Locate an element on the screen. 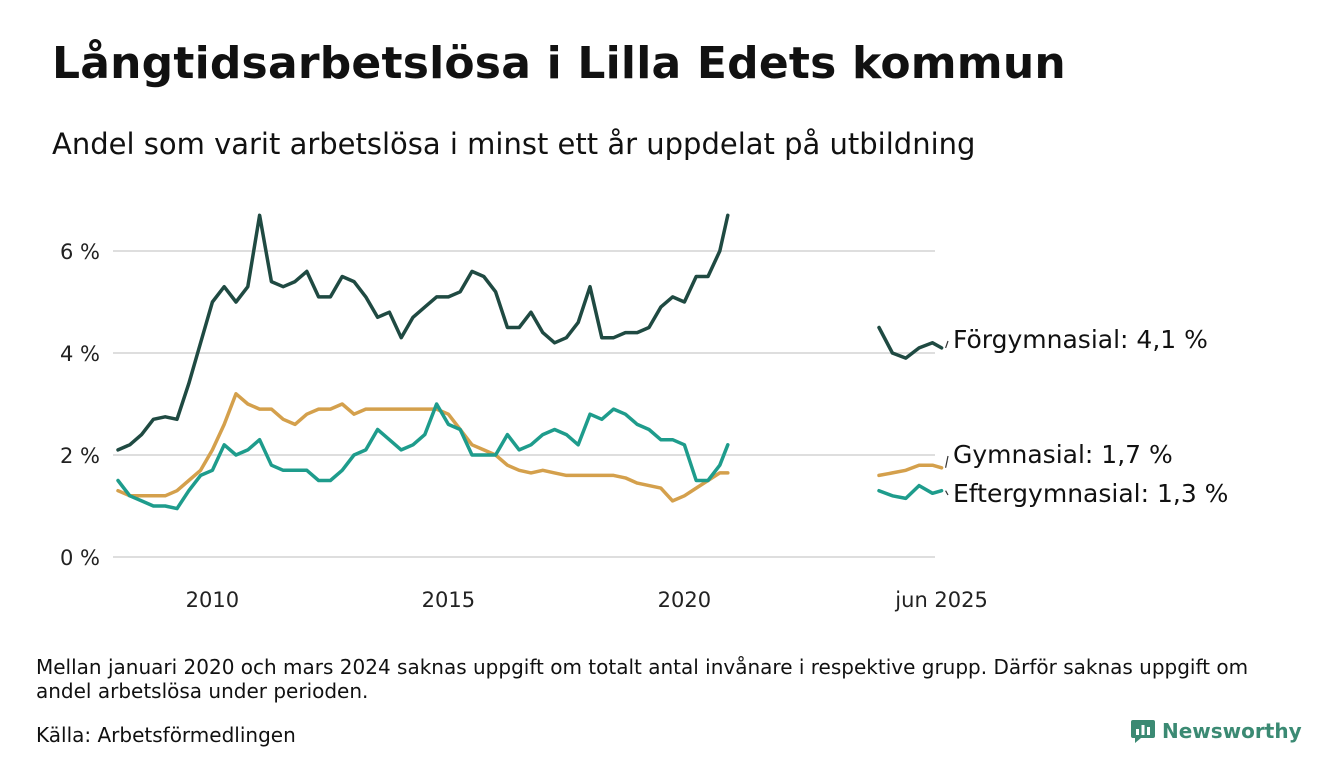 The height and width of the screenshot is (780, 1340). x-tick-label: 2015 is located at coordinates (448, 600).